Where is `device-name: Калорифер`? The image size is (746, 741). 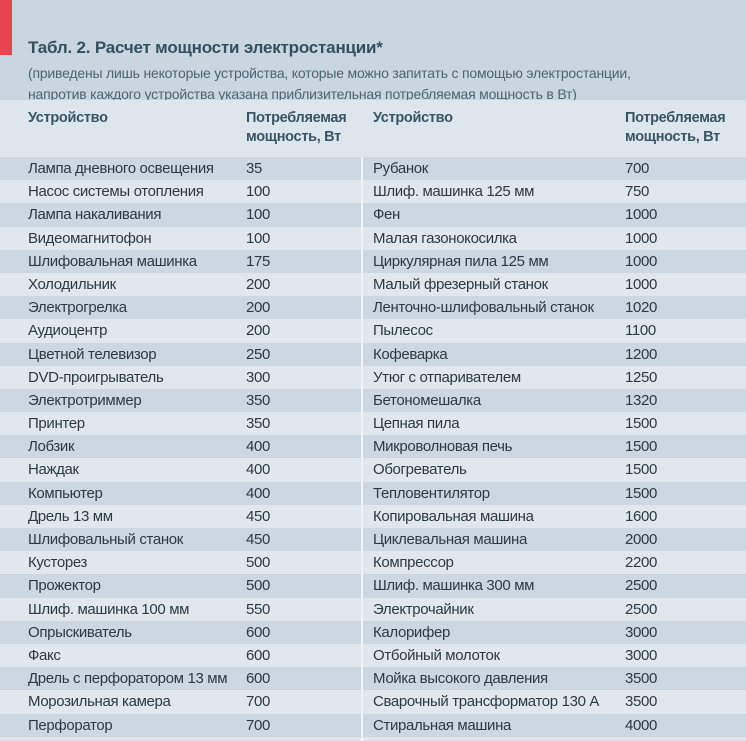
device-name: Калорифер is located at coordinates (411, 632).